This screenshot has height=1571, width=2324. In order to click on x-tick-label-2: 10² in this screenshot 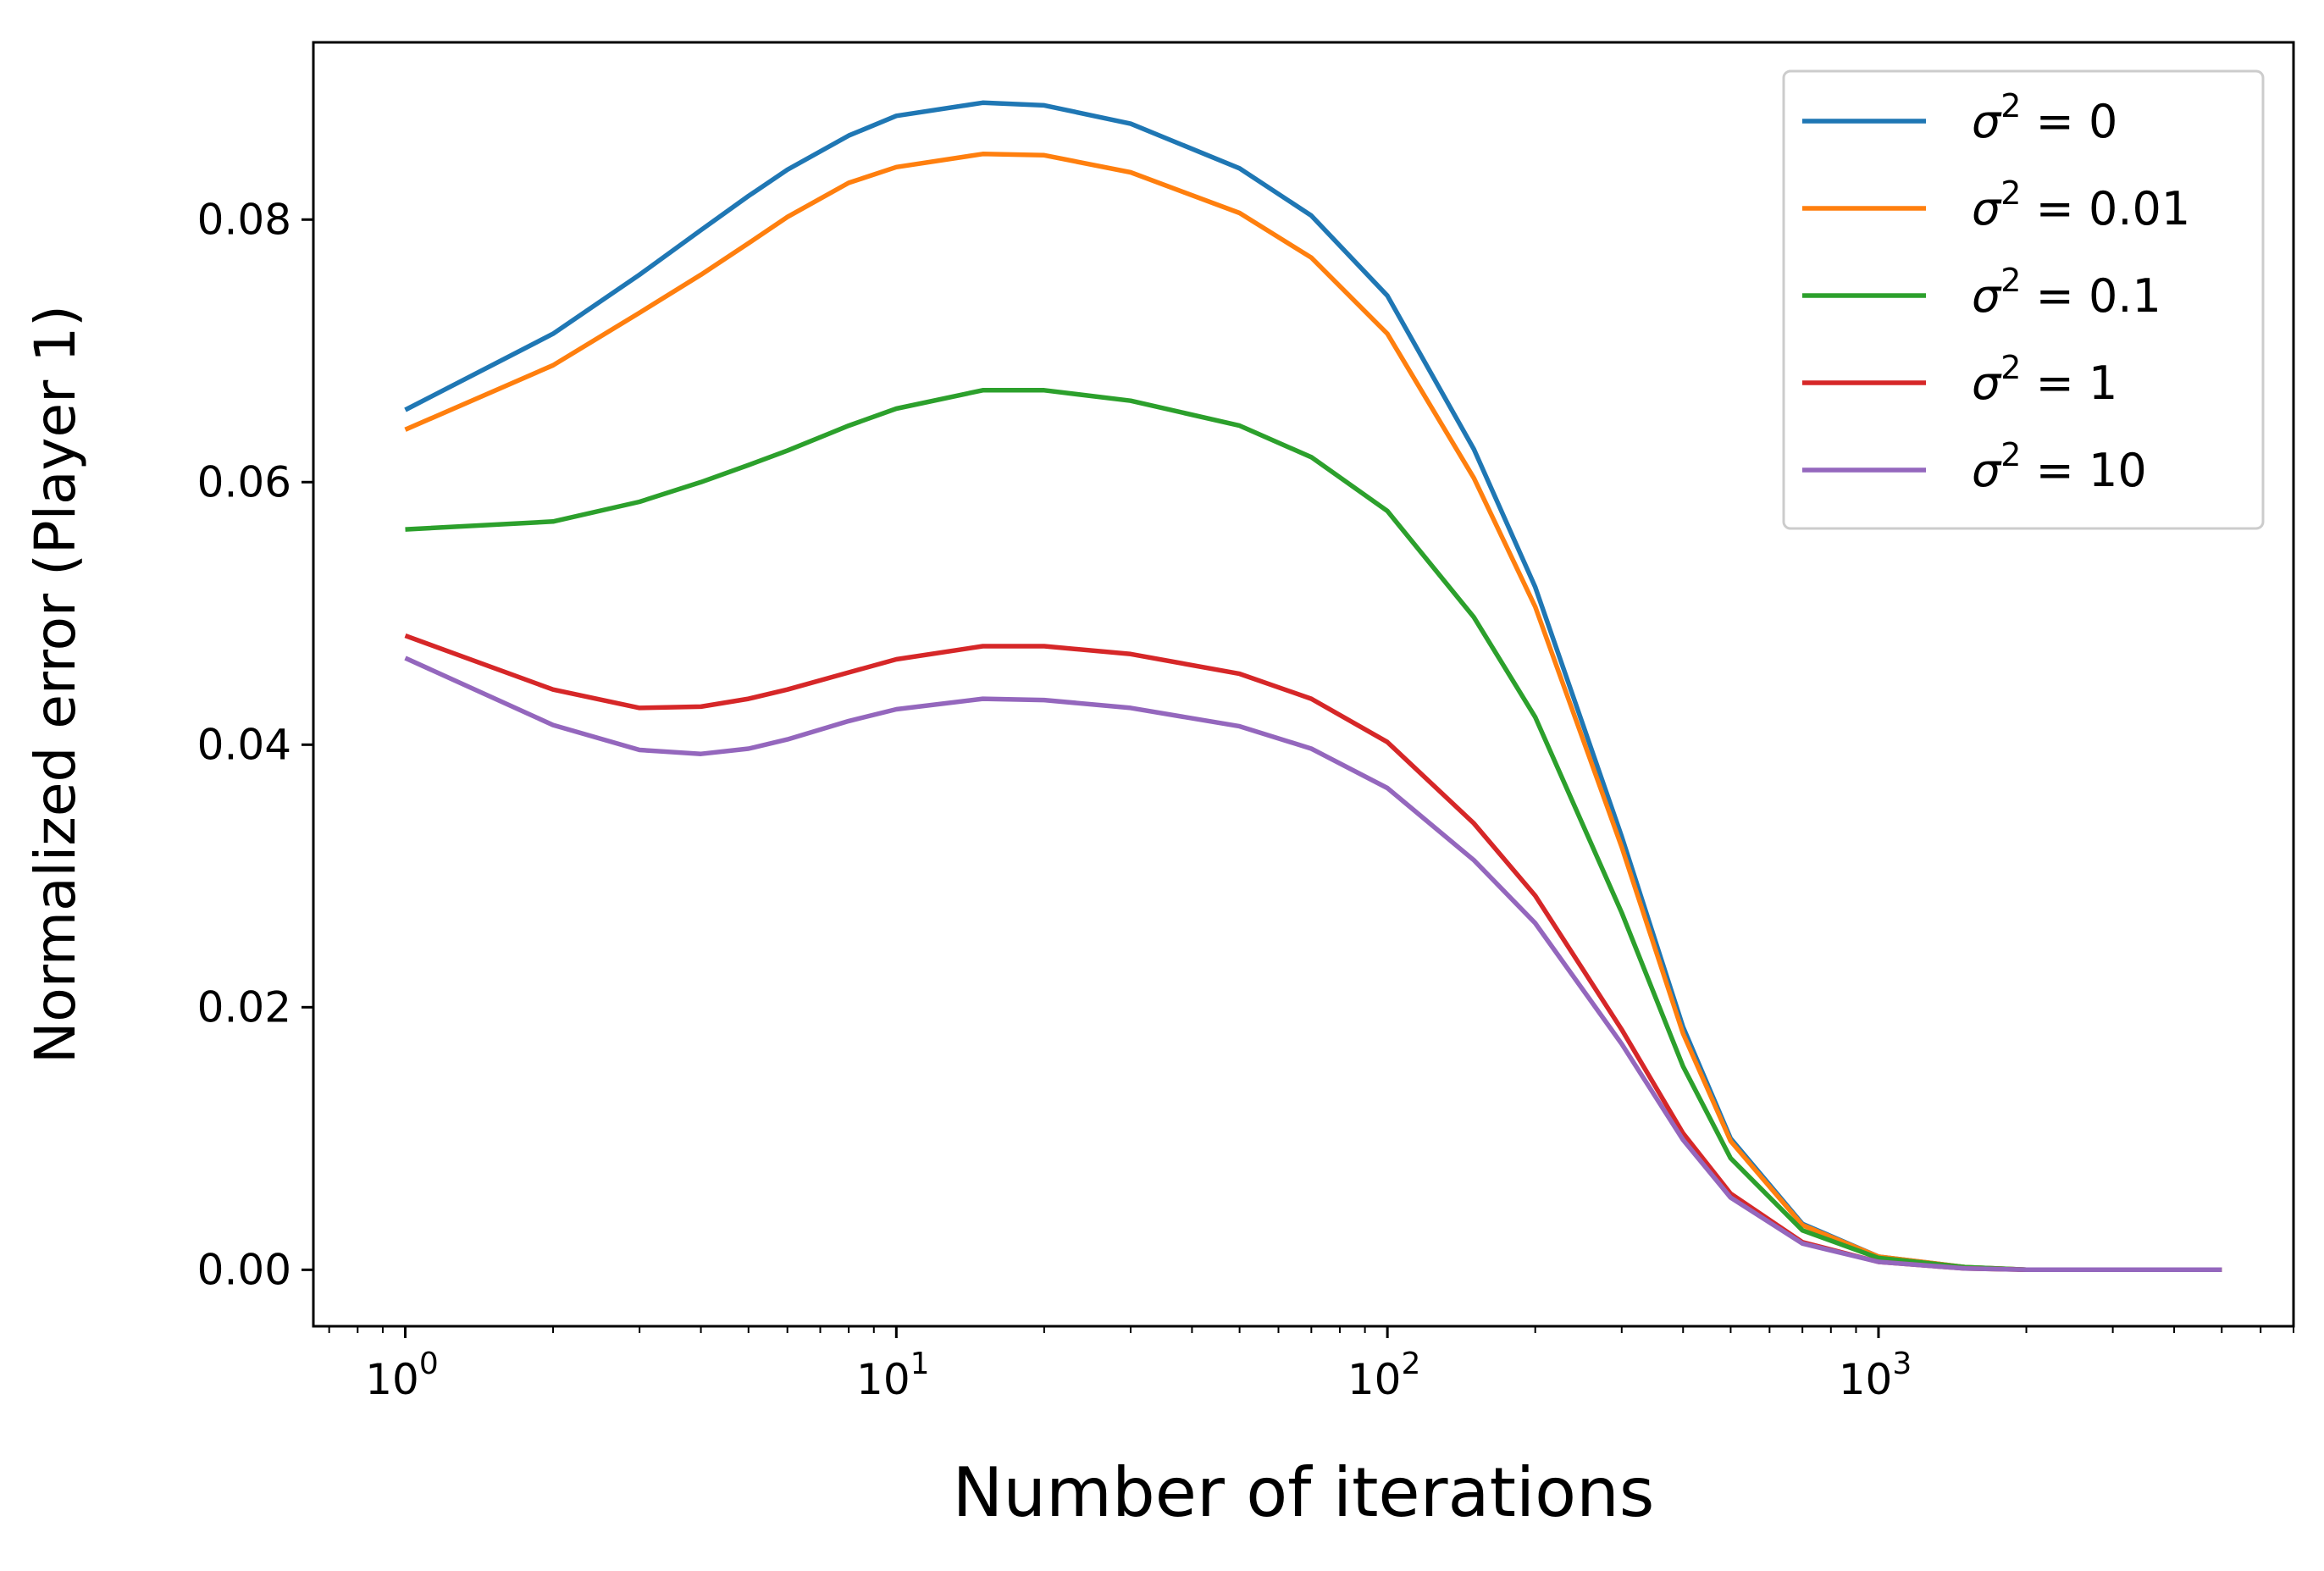, I will do `click(1384, 1376)`.